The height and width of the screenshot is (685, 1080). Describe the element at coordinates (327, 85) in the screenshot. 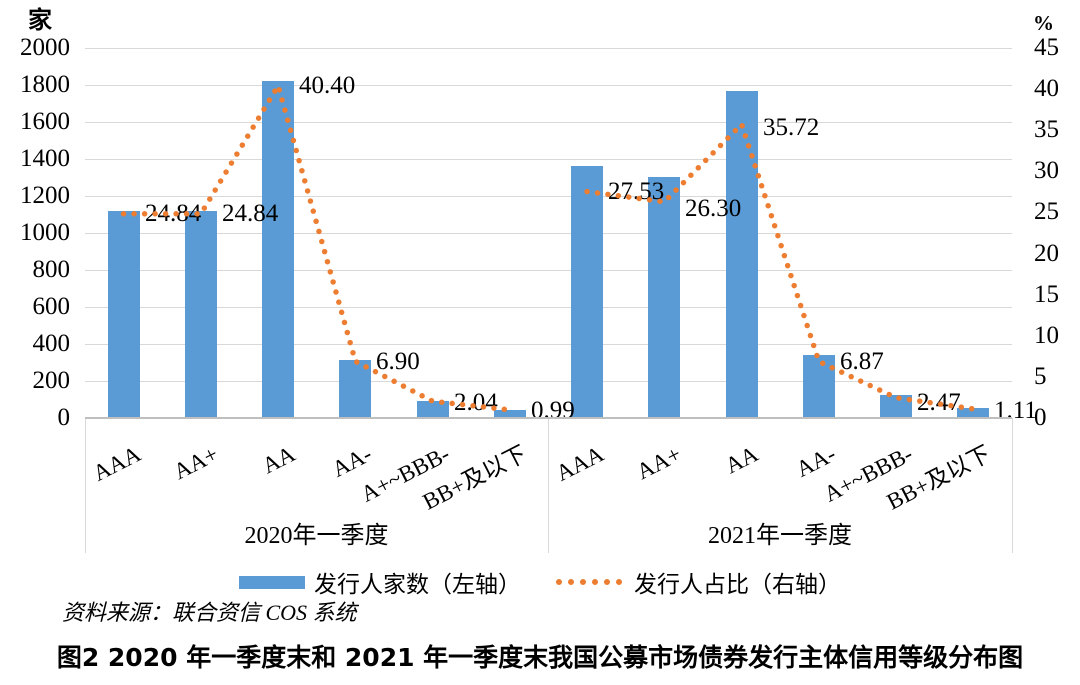

I see `point-label: 40.40` at that location.